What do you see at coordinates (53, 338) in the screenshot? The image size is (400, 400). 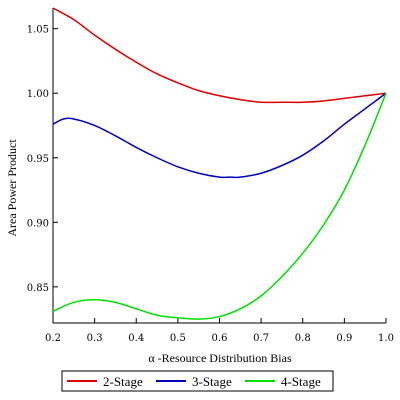 I see `x-tick-label: 0.2` at bounding box center [53, 338].